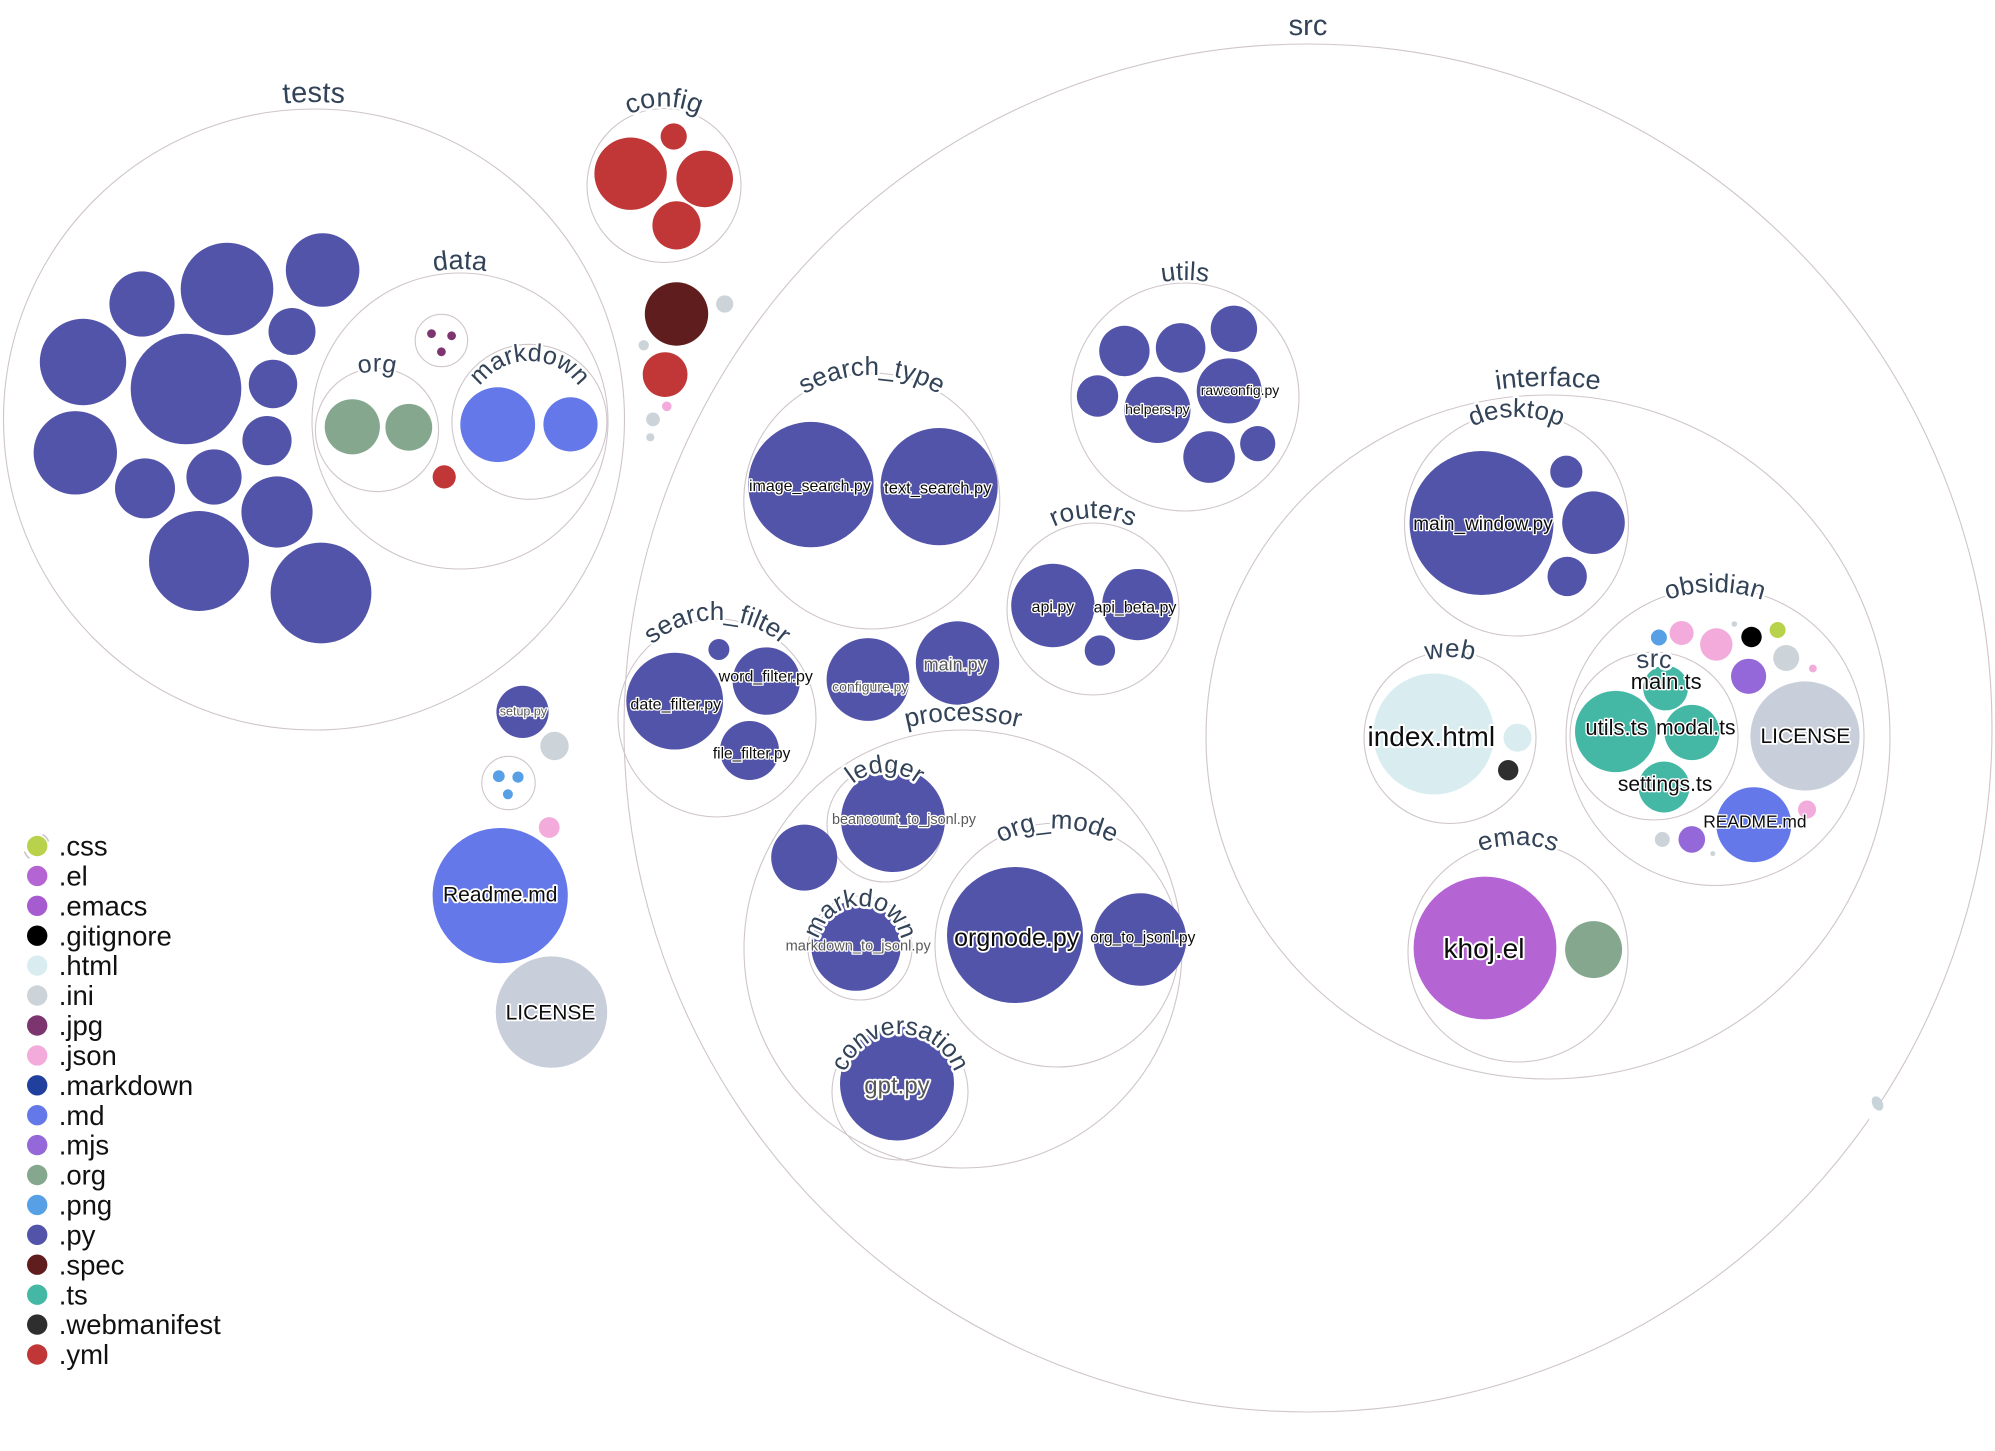 The width and height of the screenshot is (1995, 1451). I want to click on svg-text: index.html, so click(1431, 736).